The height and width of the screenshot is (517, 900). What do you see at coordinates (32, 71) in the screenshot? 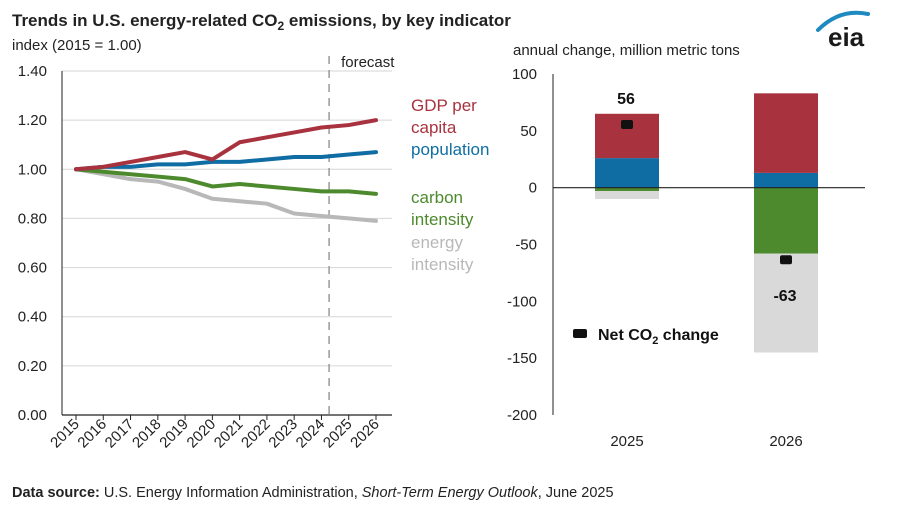
I see `left-y-tick-label: 1.40` at bounding box center [32, 71].